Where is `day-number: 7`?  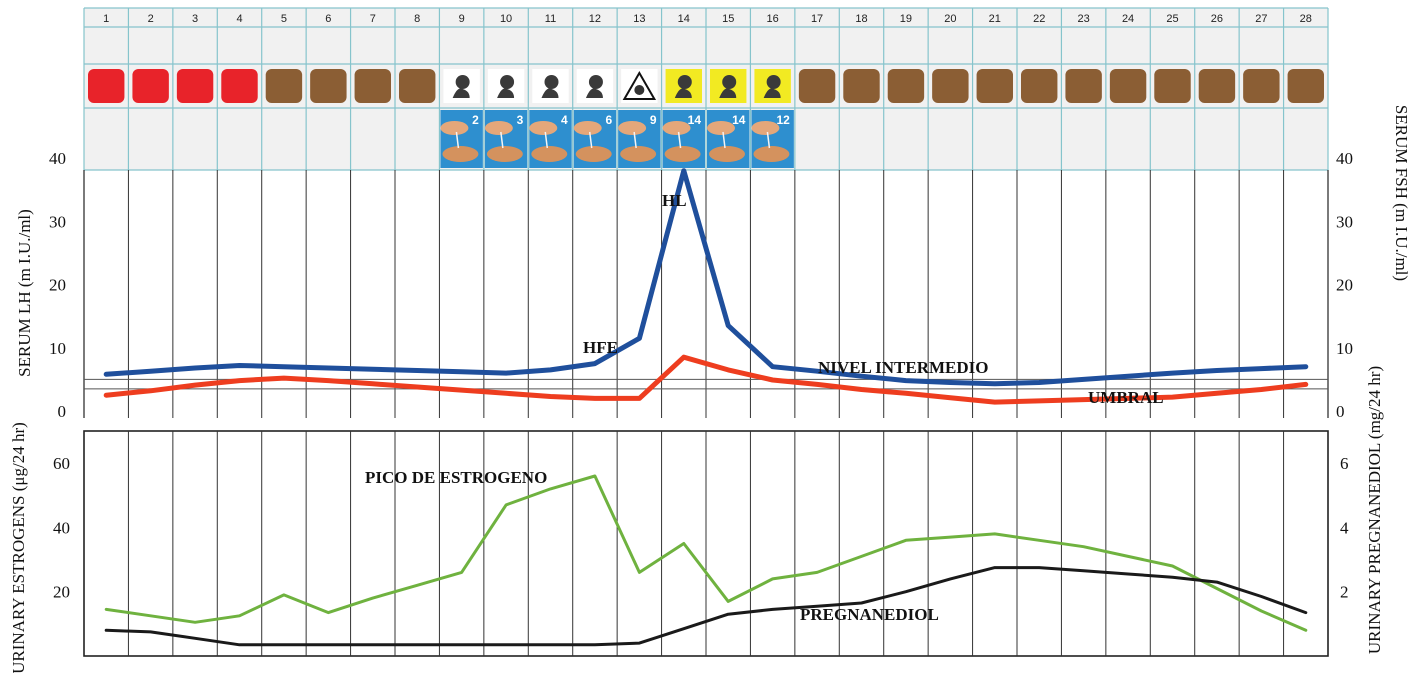
day-number: 7 is located at coordinates (373, 19).